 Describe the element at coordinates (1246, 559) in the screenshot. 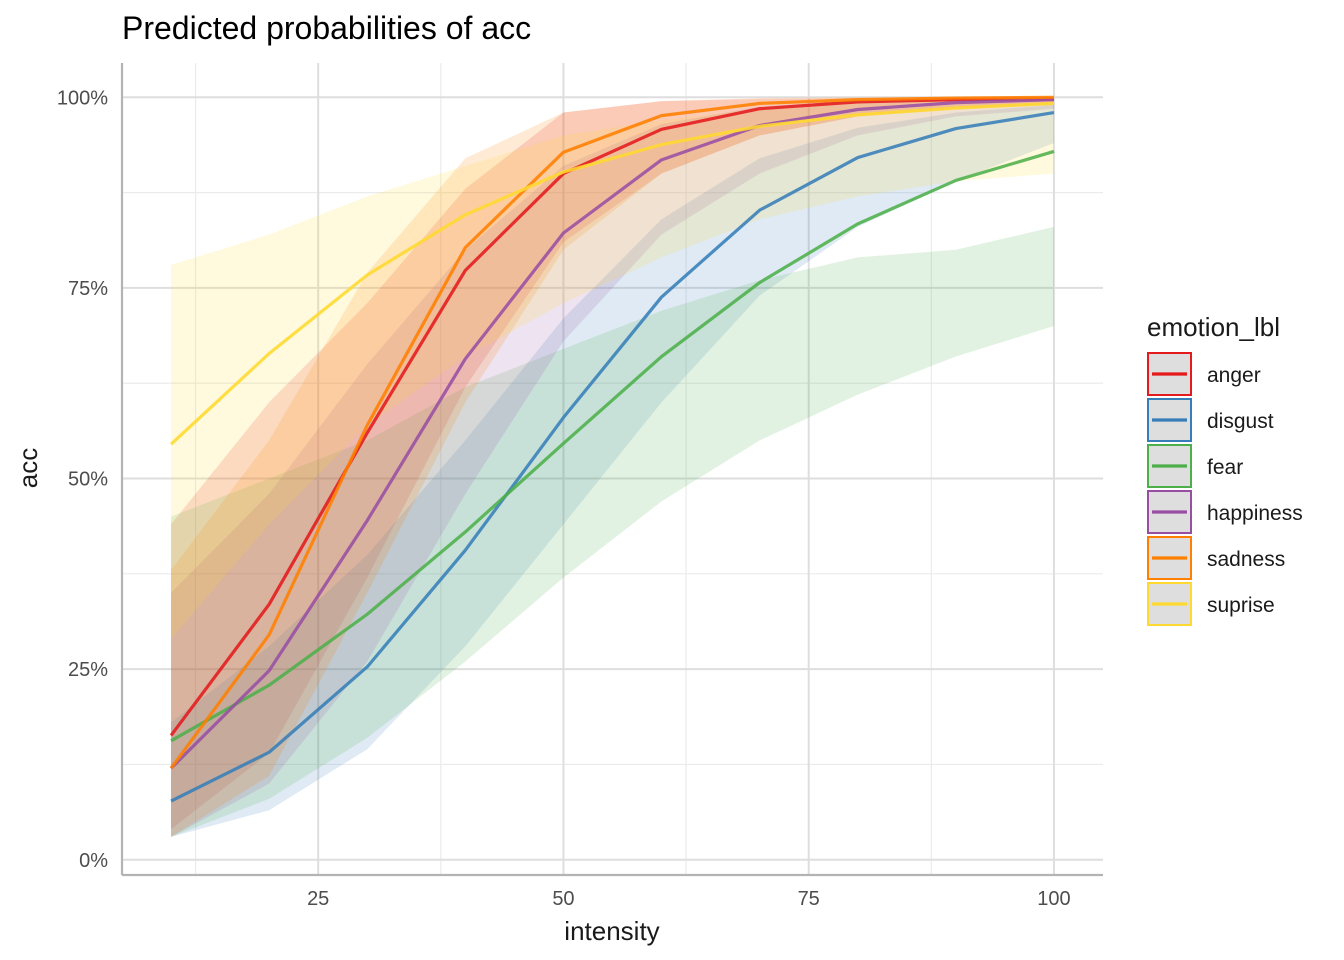

I see `legend-label: sadness` at that location.